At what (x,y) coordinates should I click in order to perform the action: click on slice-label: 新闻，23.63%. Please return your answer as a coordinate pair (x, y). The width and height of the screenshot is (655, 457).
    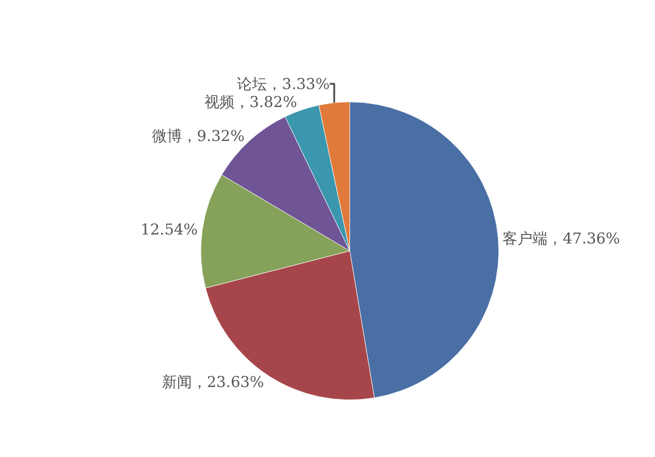
    Looking at the image, I should click on (213, 382).